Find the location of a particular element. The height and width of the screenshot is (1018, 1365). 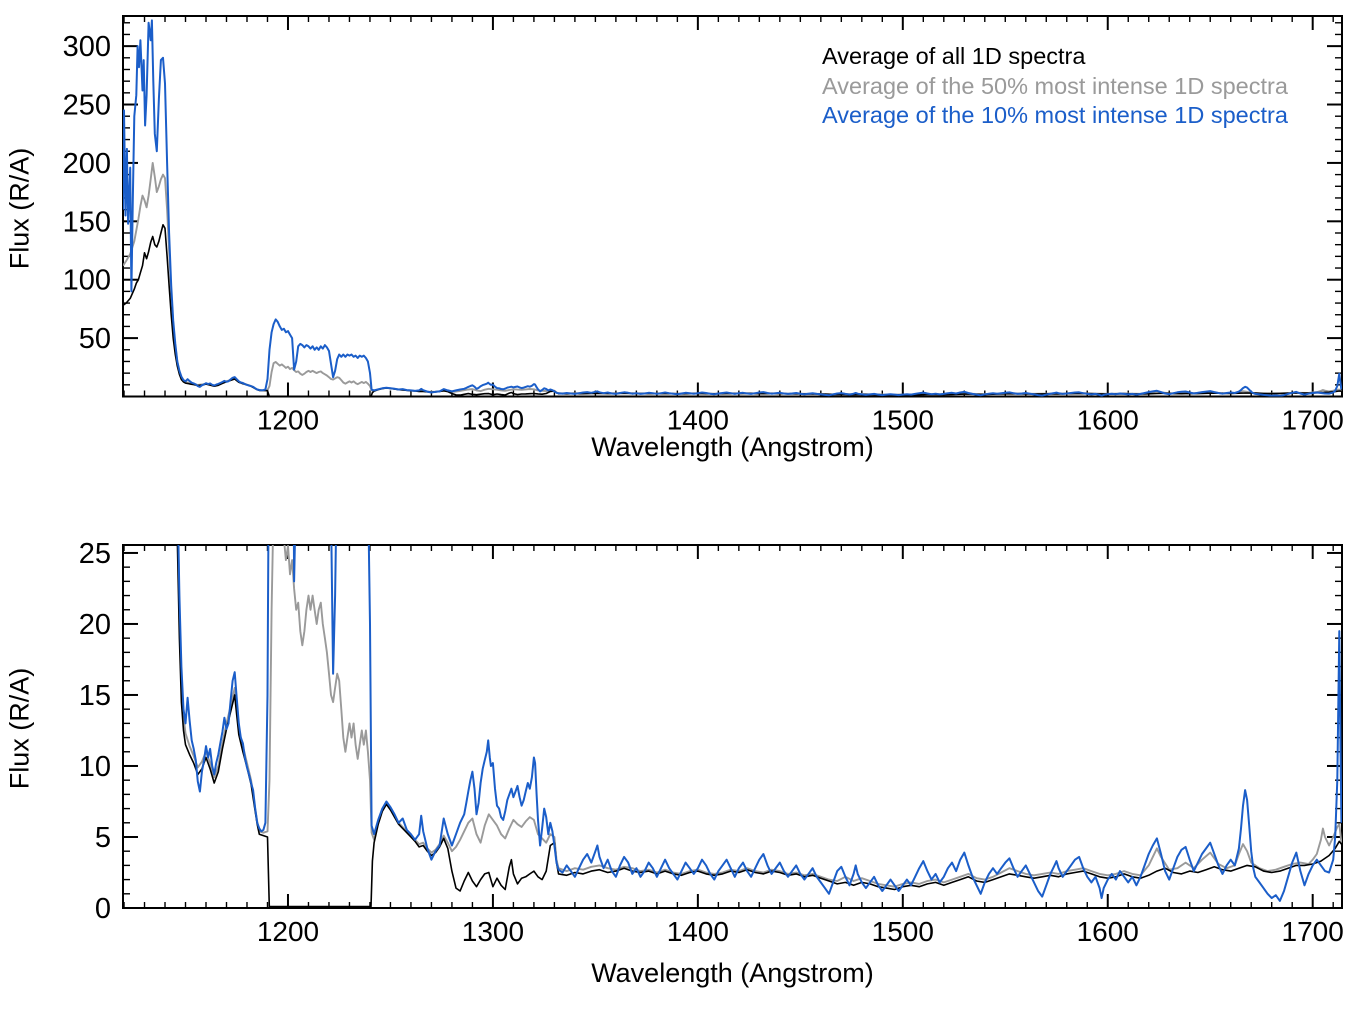

y-tick-label: 20 is located at coordinates (95, 625).